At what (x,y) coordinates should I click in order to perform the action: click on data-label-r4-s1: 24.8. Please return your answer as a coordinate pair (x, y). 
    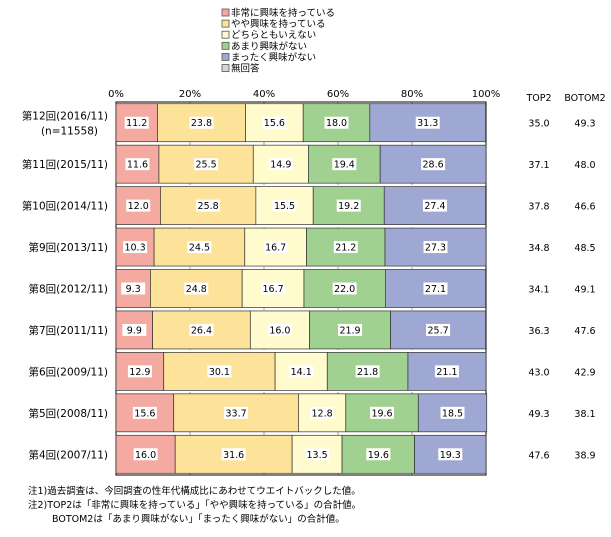
    Looking at the image, I should click on (196, 289).